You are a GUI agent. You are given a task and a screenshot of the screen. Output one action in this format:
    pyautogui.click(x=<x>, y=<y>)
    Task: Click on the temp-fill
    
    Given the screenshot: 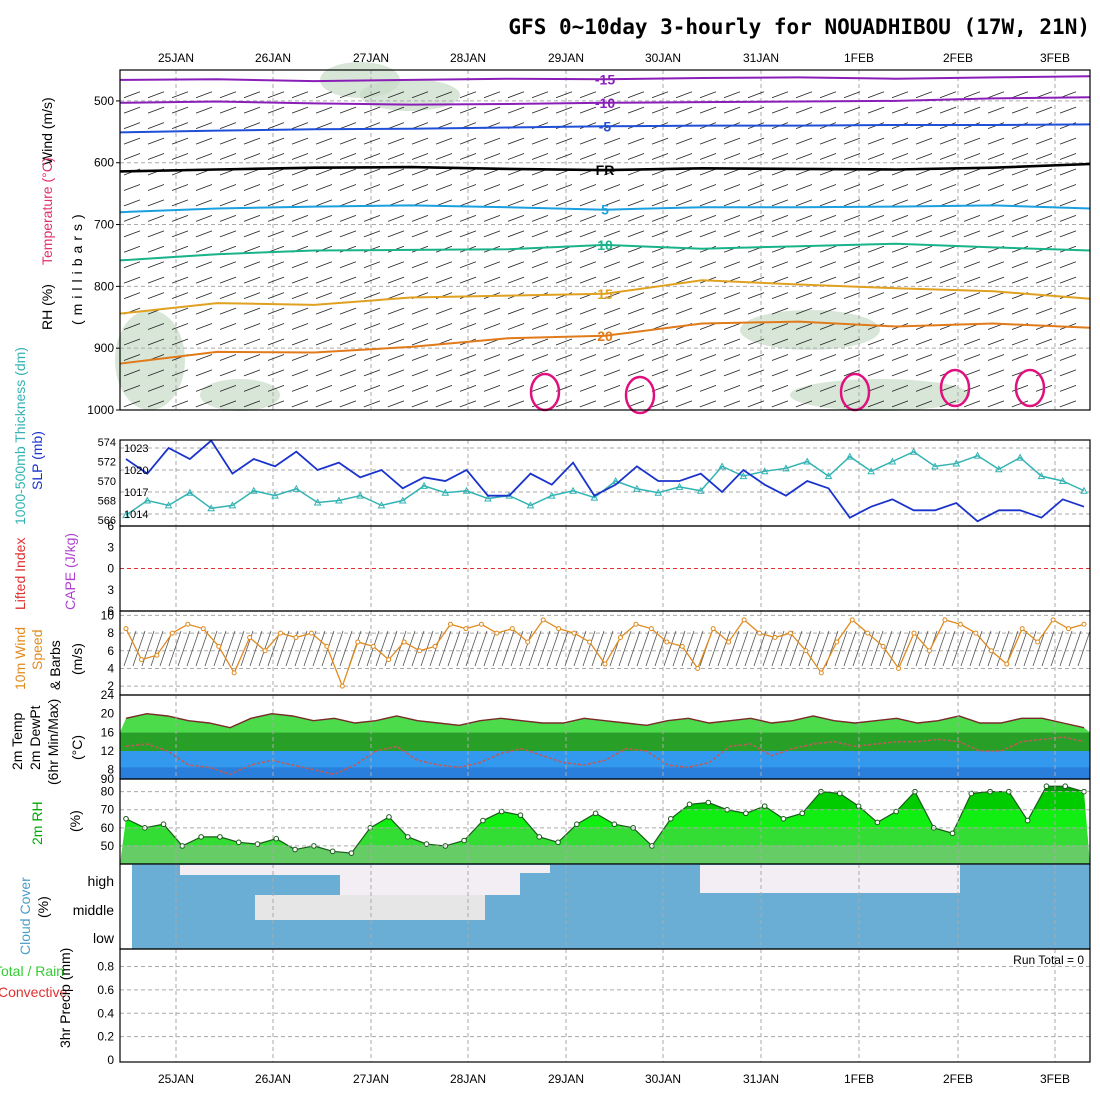 What is the action you would take?
    pyautogui.click(x=605, y=723)
    